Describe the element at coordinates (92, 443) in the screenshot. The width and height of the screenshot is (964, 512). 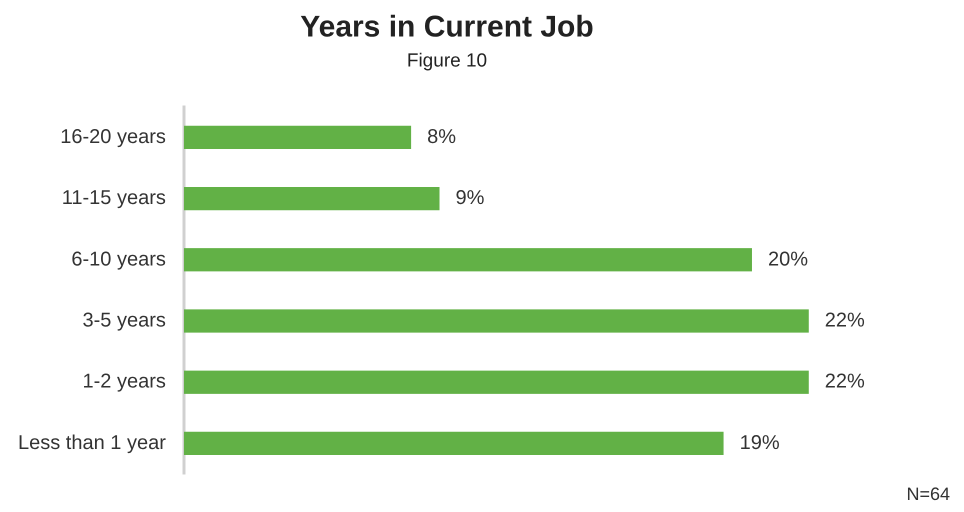
I see `y-tick-label: Less than 1 year` at that location.